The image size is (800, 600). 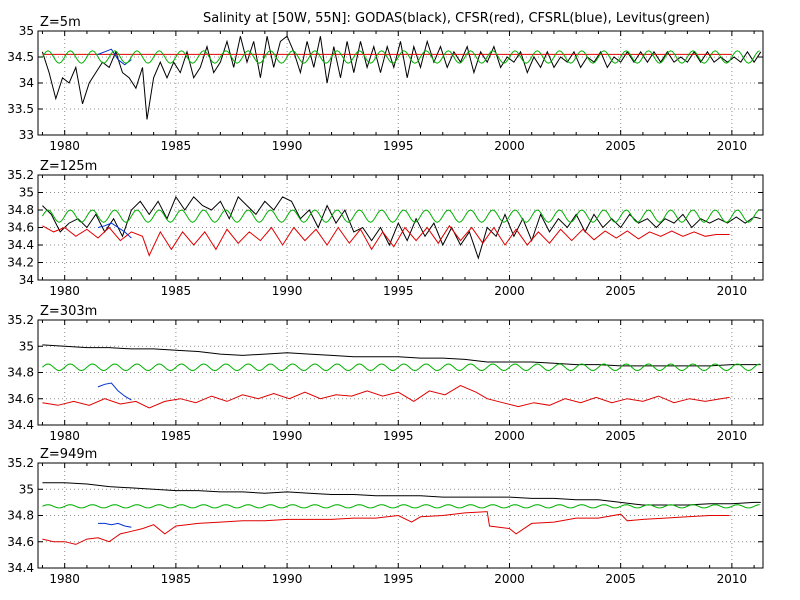 What do you see at coordinates (20, 109) in the screenshot?
I see `y-tick-label: 33.5` at bounding box center [20, 109].